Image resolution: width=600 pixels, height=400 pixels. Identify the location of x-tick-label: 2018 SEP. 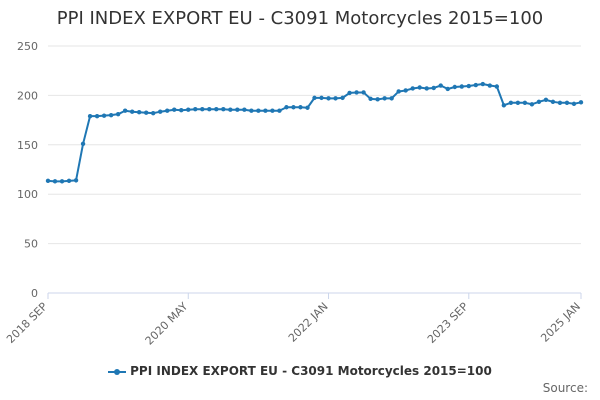
(27, 323).